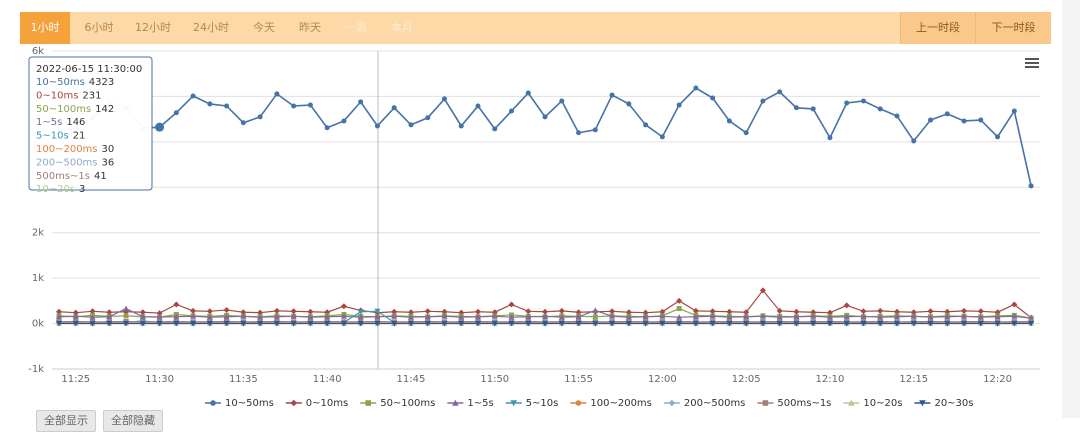  I want to click on tooltip-row: 10~50ms 4323, so click(75, 82).